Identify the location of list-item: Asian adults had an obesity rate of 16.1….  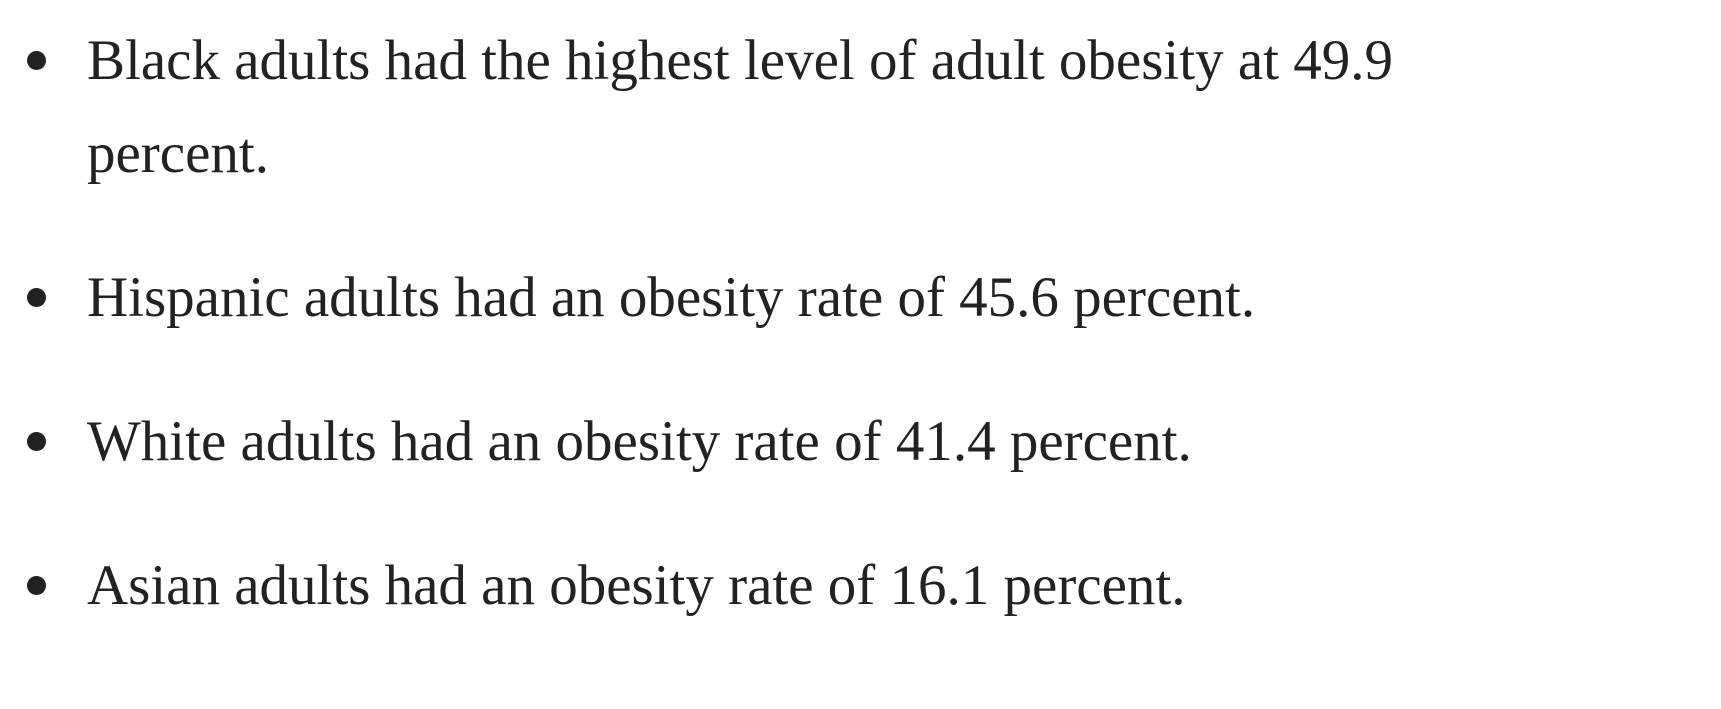
(783, 585).